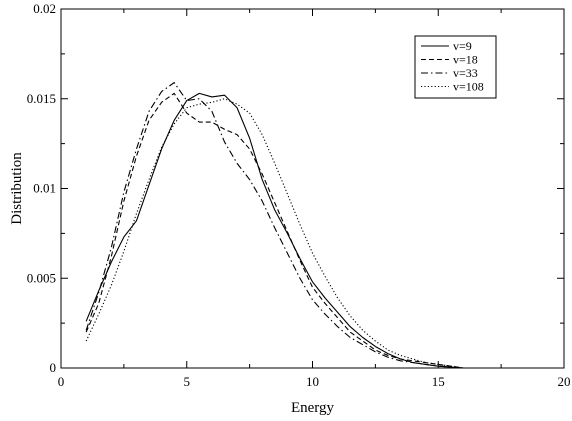  What do you see at coordinates (44, 188) in the screenshot?
I see `y-tick-label: 0.01` at bounding box center [44, 188].